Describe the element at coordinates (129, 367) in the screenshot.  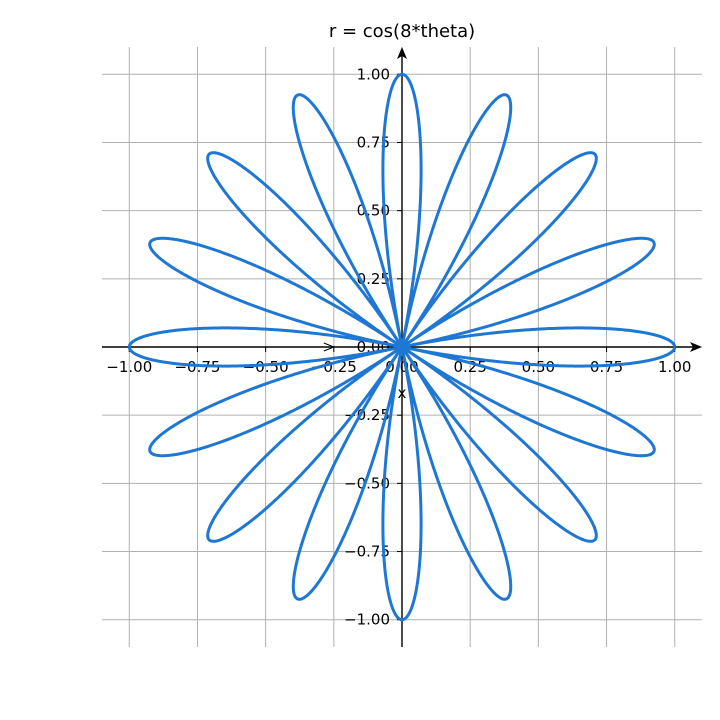
I see `x-tick-label-0: −1.00` at that location.